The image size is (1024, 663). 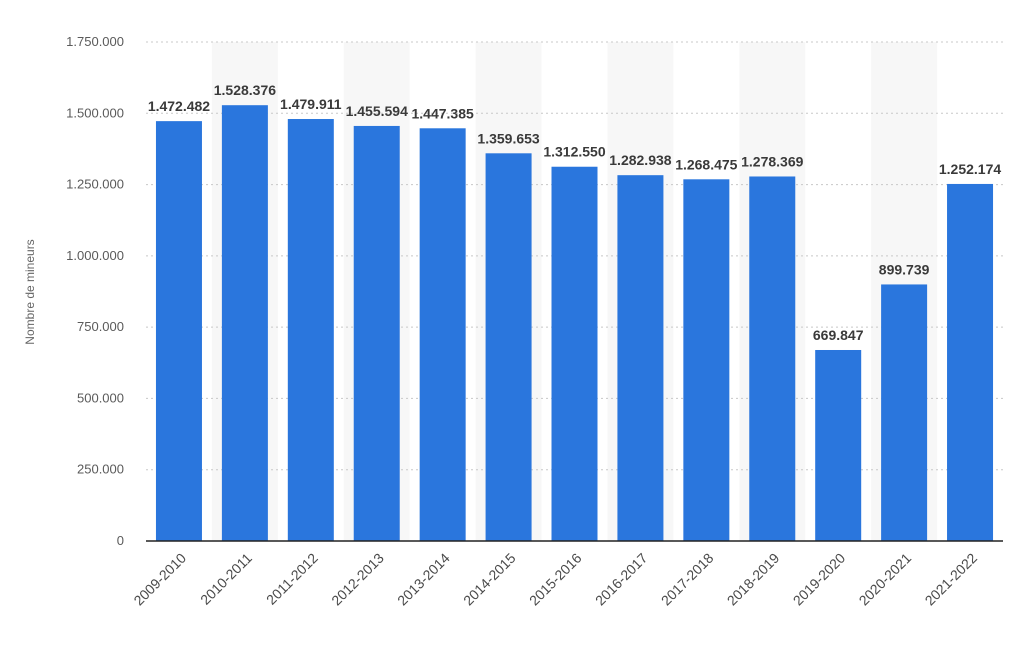 I want to click on y-tick-label: 1.250.000, so click(x=95, y=184).